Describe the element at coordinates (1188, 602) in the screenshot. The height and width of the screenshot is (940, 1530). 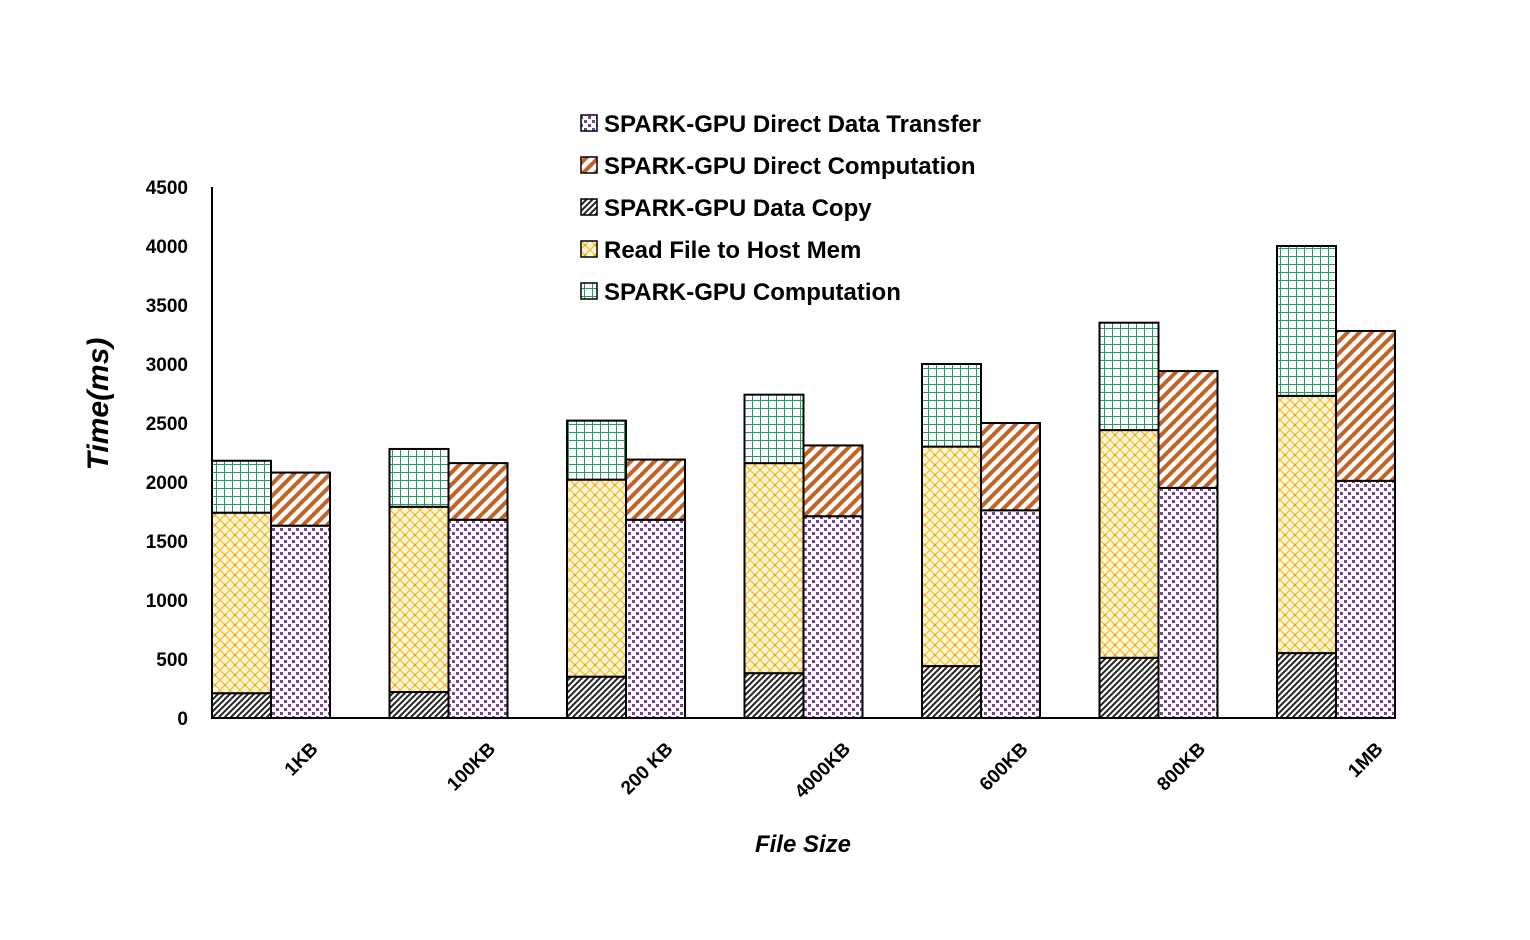
I see `bar-spark-gpu-direct-data-transfer-800kb` at that location.